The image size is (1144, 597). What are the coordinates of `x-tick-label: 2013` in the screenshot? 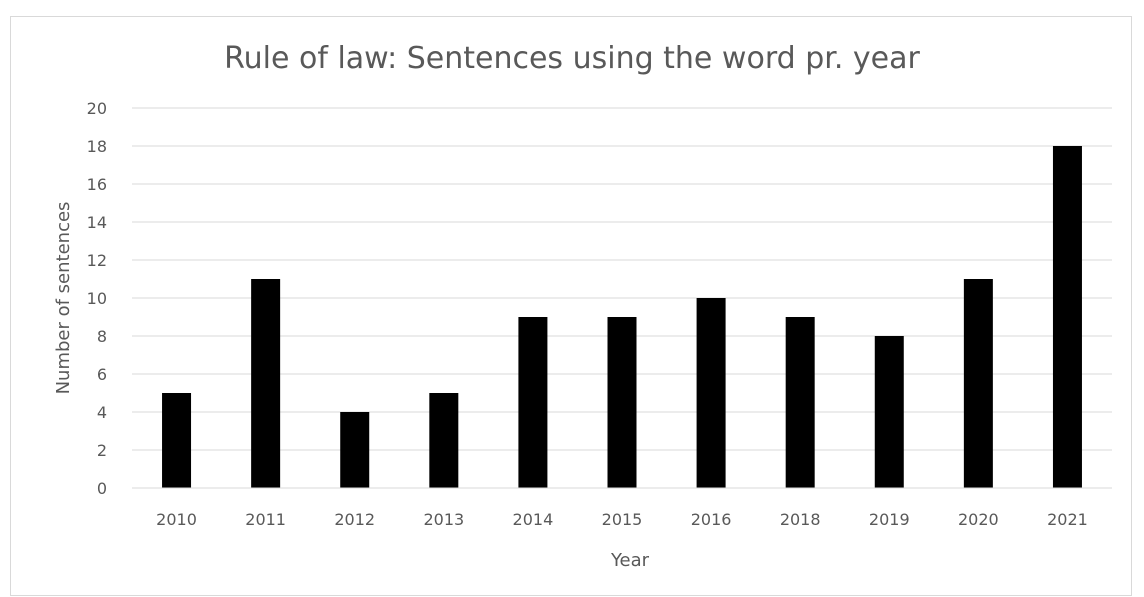 It's located at (443, 519).